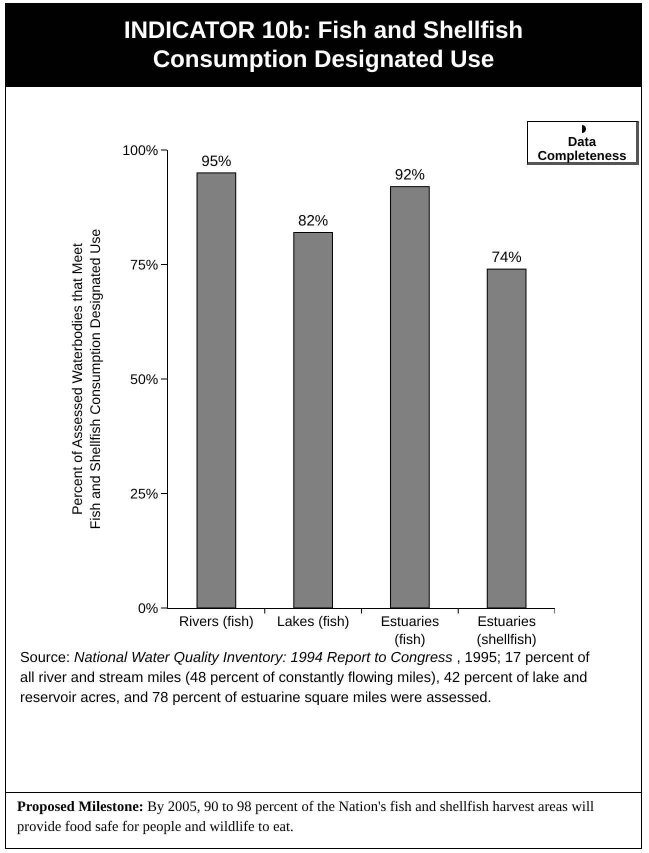 The image size is (649, 853). What do you see at coordinates (45, 658) in the screenshot?
I see `source-note: Source:` at bounding box center [45, 658].